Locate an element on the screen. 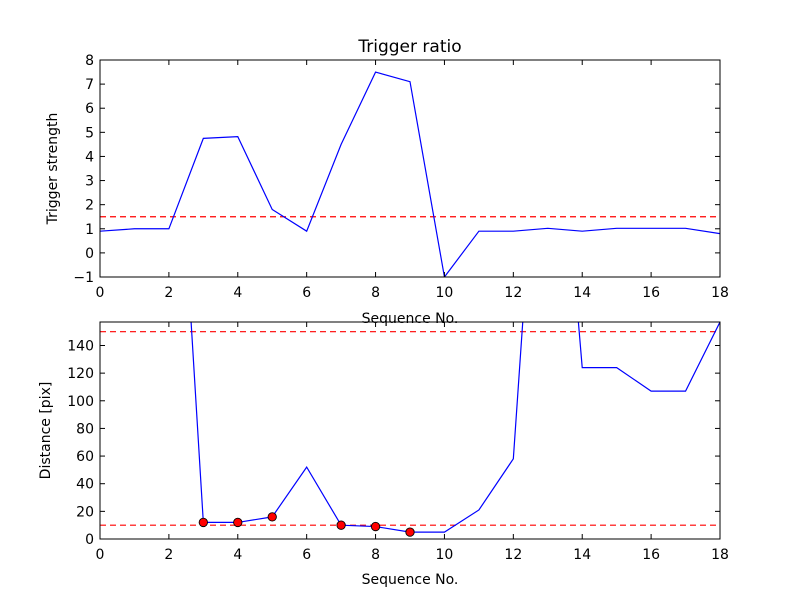 This screenshot has height=600, width=800. y-tick-label: 40 is located at coordinates (85, 485).